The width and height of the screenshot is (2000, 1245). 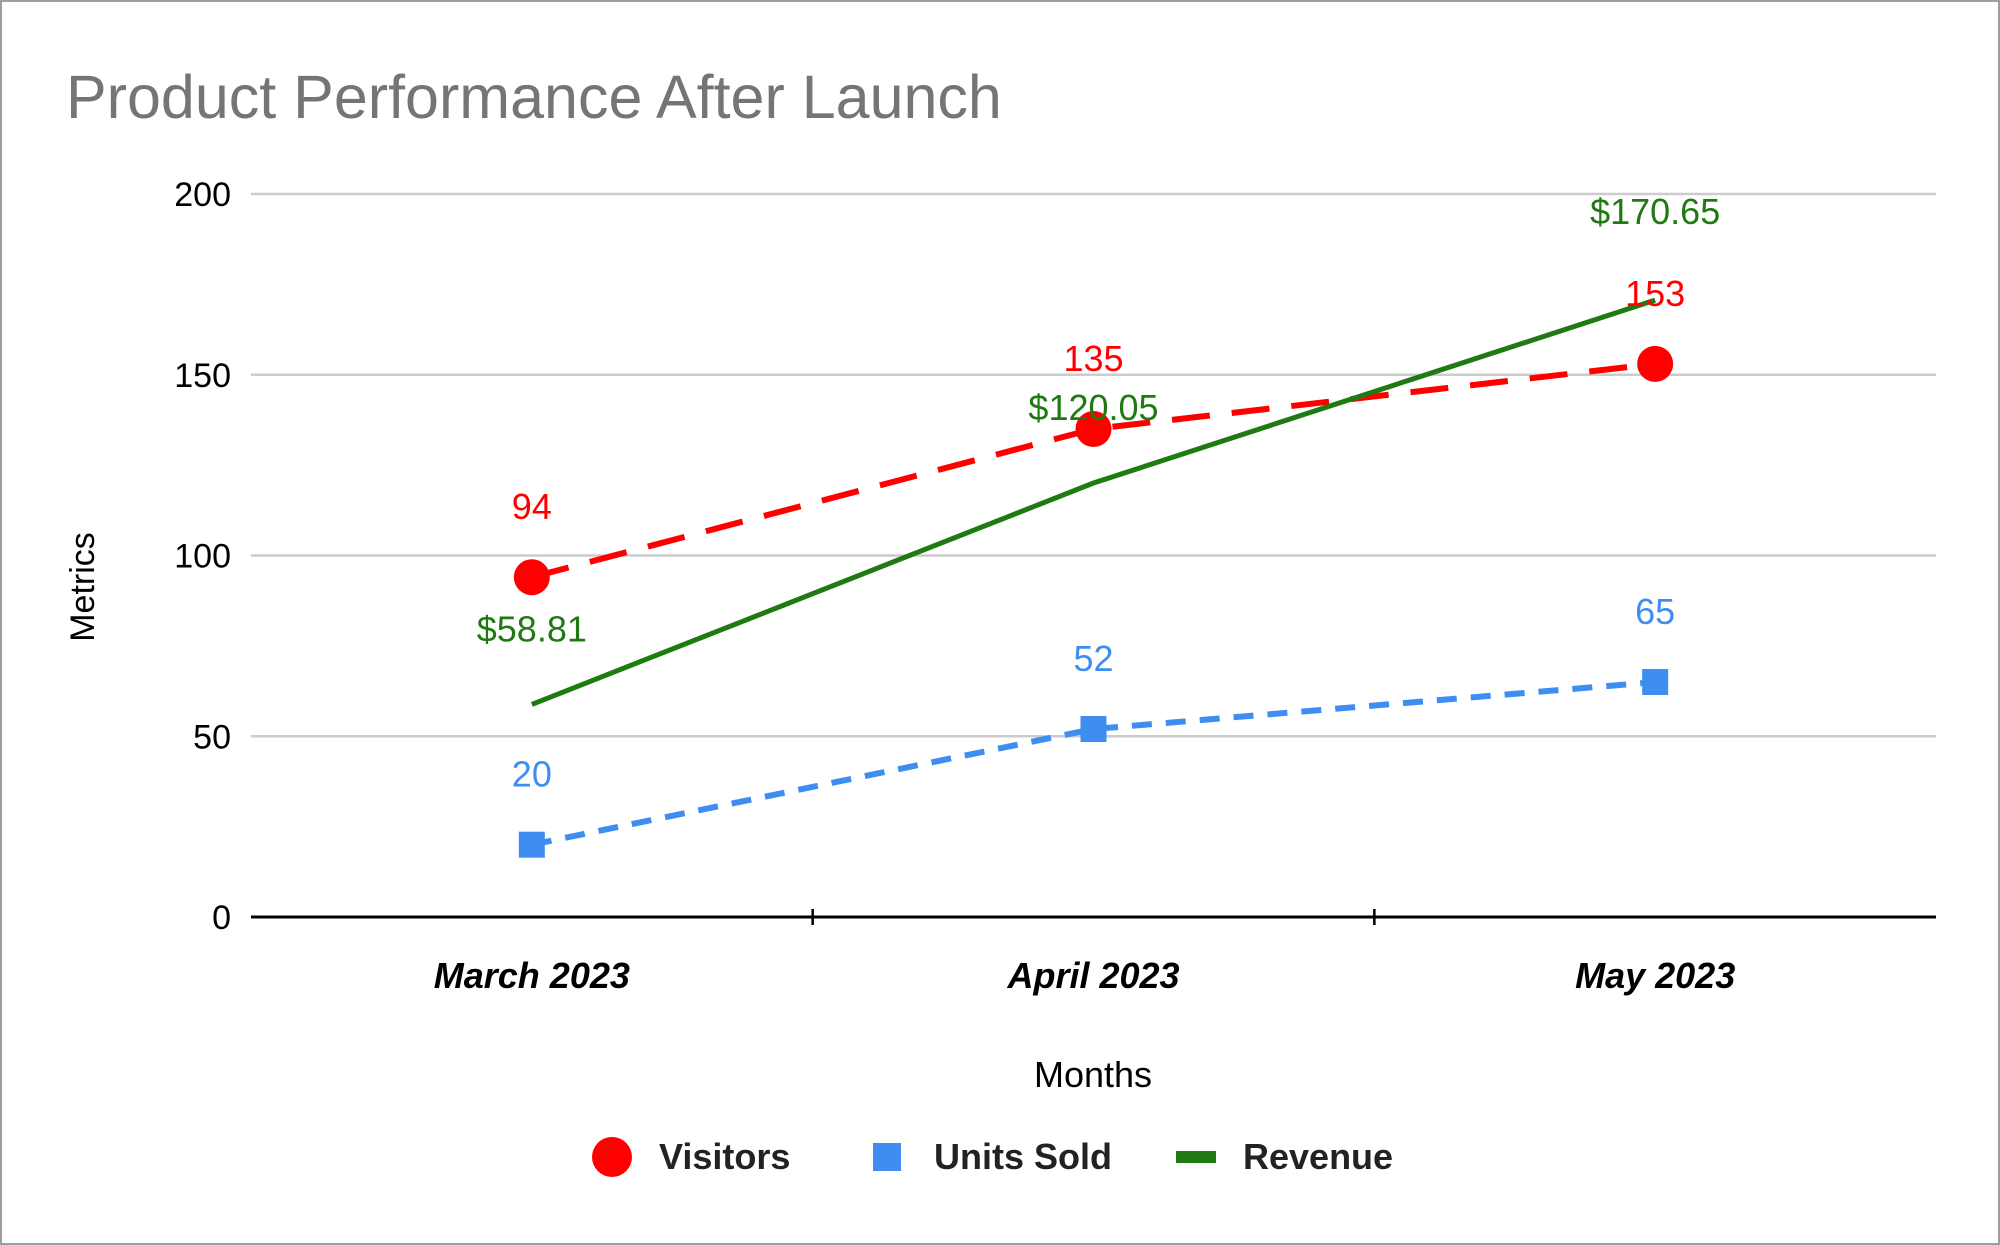 What do you see at coordinates (83, 587) in the screenshot?
I see `y-axis-label: Metrics` at bounding box center [83, 587].